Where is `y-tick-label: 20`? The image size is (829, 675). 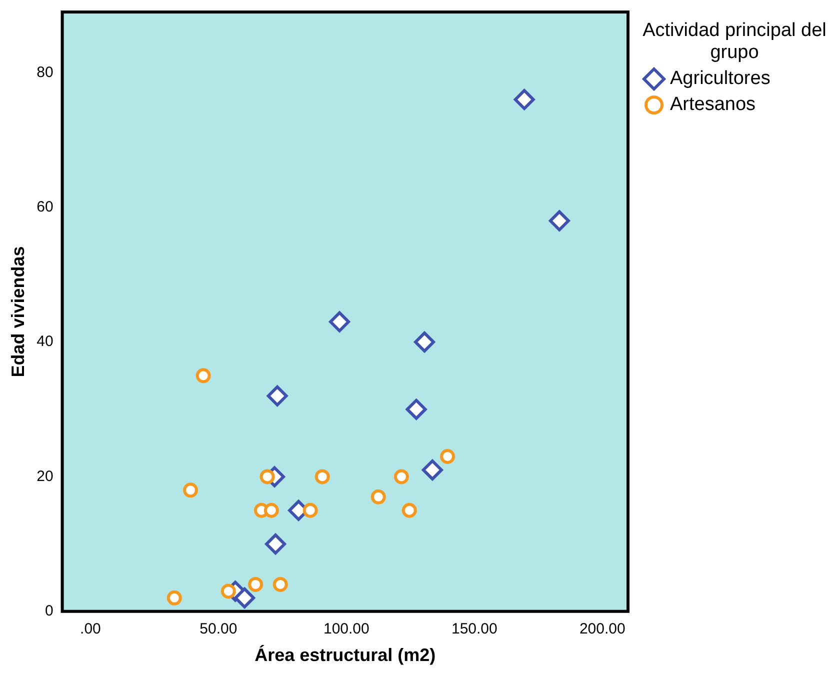 y-tick-label: 20 is located at coordinates (45, 476).